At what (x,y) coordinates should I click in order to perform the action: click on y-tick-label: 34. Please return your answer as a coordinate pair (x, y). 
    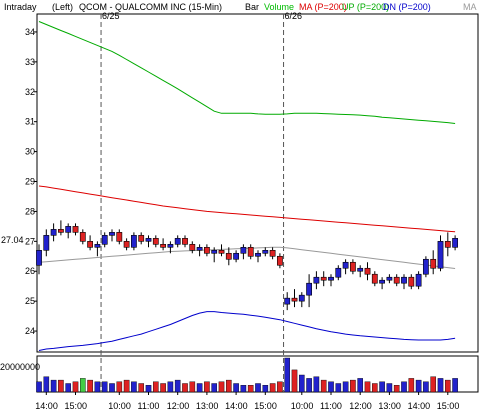
    Looking at the image, I should click on (30, 32).